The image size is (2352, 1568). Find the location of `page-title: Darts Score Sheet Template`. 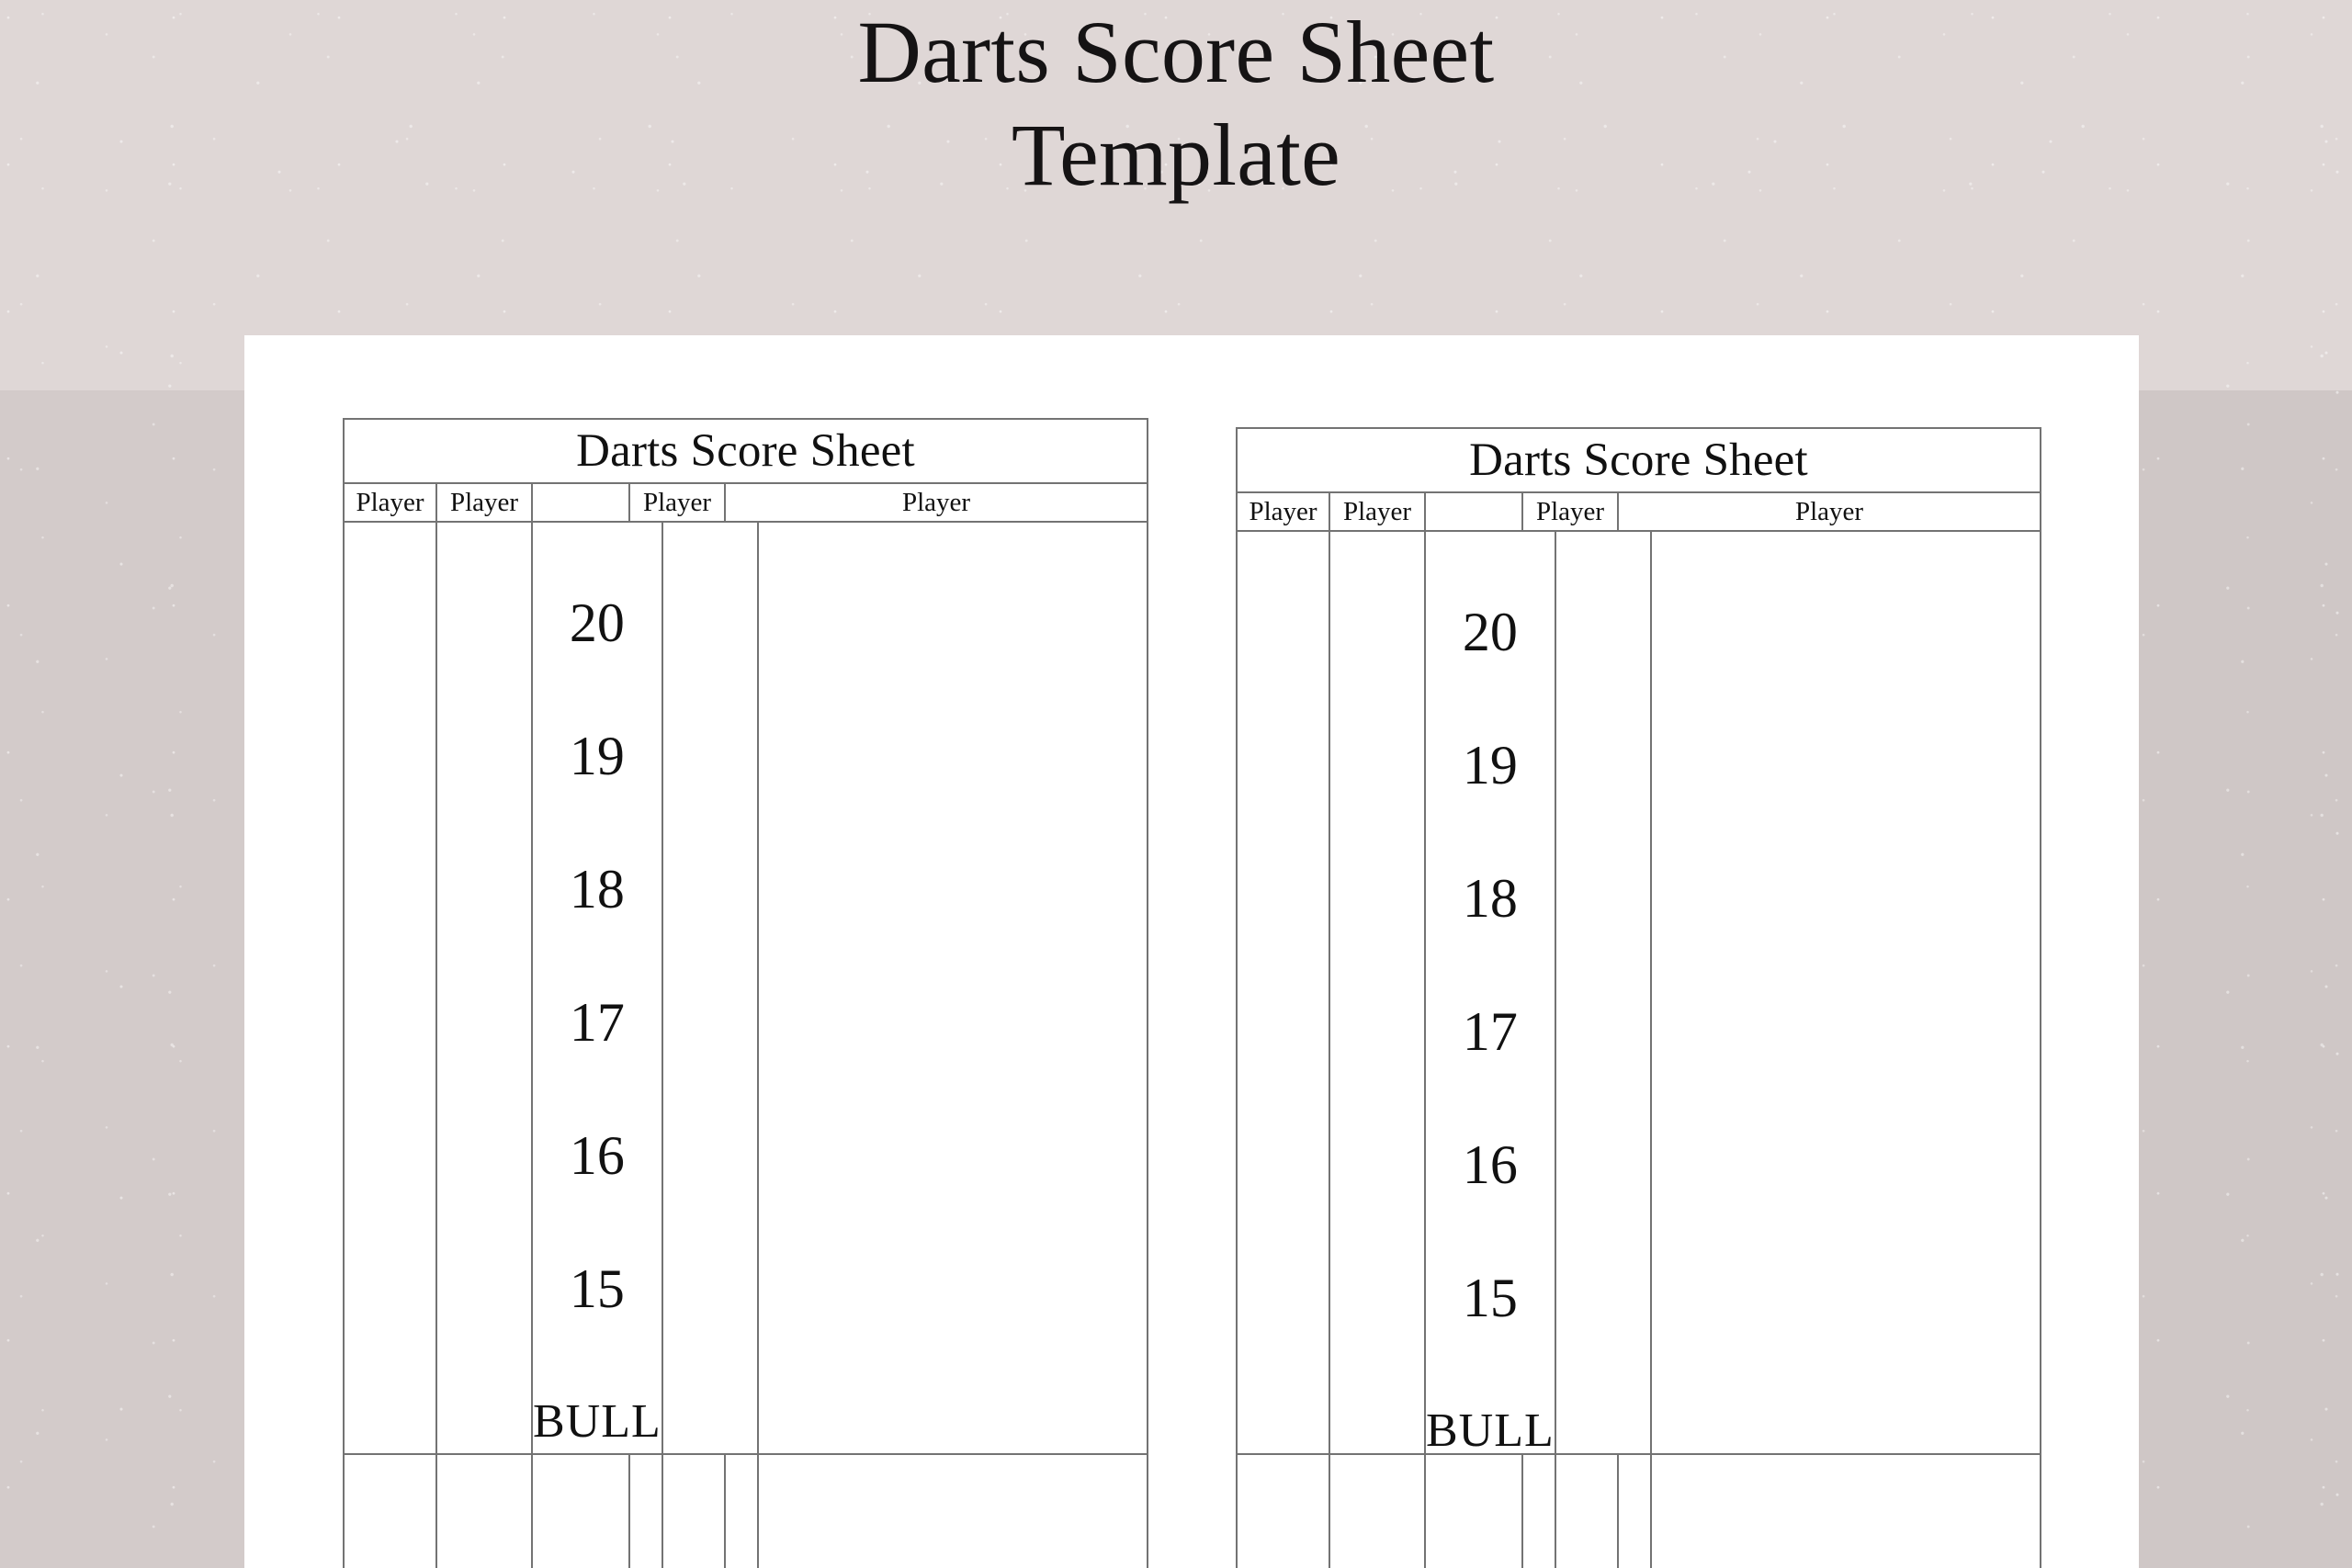

page-title: Darts Score Sheet Template is located at coordinates (1176, 100).